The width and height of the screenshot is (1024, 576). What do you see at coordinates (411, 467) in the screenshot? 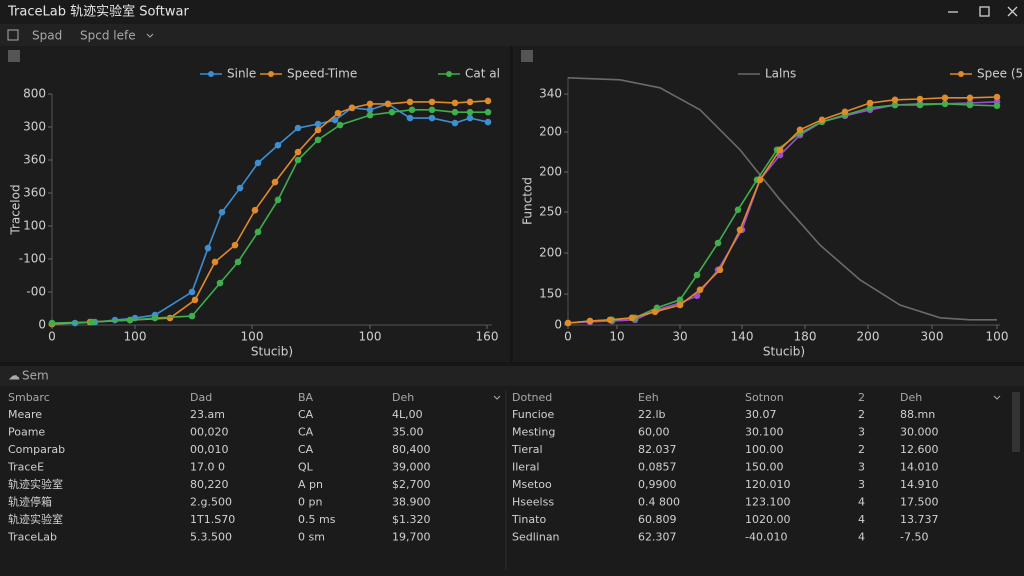
I see `table-cell: 39,000` at bounding box center [411, 467].